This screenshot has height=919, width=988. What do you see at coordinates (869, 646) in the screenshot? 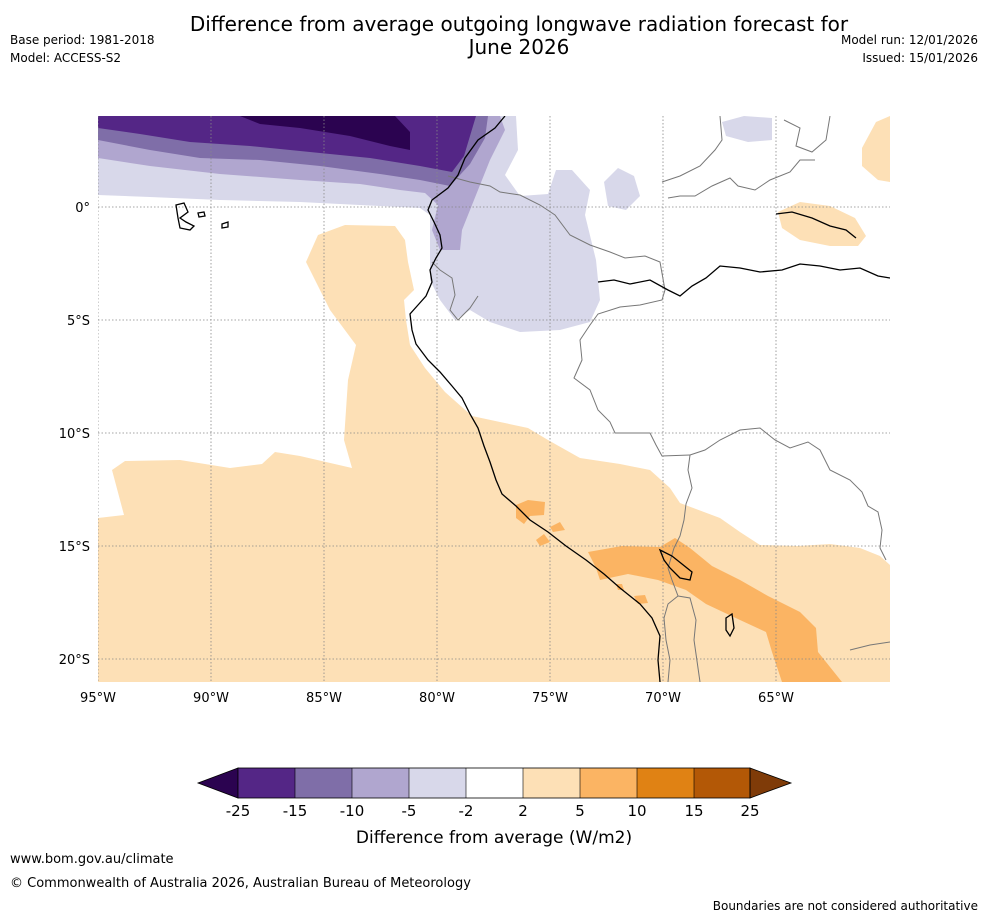
I see `border-paraguay` at bounding box center [869, 646].